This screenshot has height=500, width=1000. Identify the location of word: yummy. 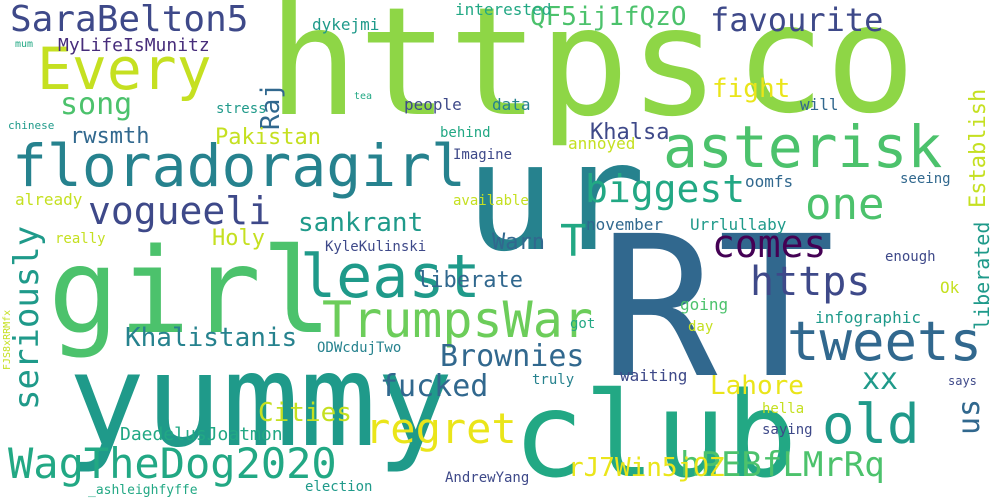
(261, 401).